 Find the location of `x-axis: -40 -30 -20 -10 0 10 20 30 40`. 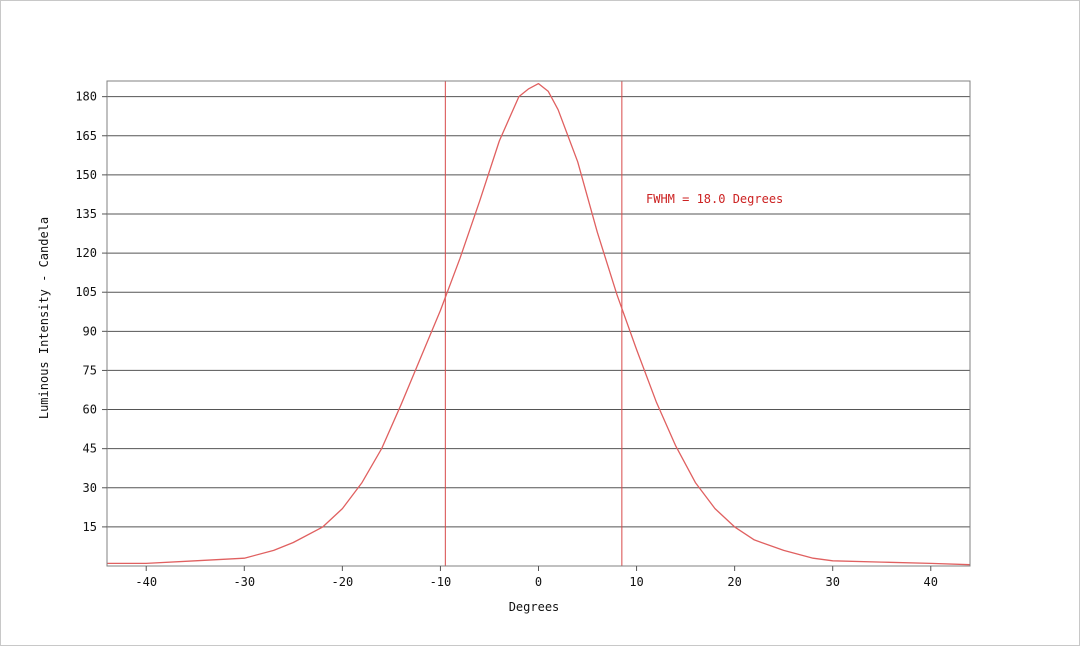

x-axis: -40 -30 -20 -10 0 10 20 30 40 is located at coordinates (536, 577).